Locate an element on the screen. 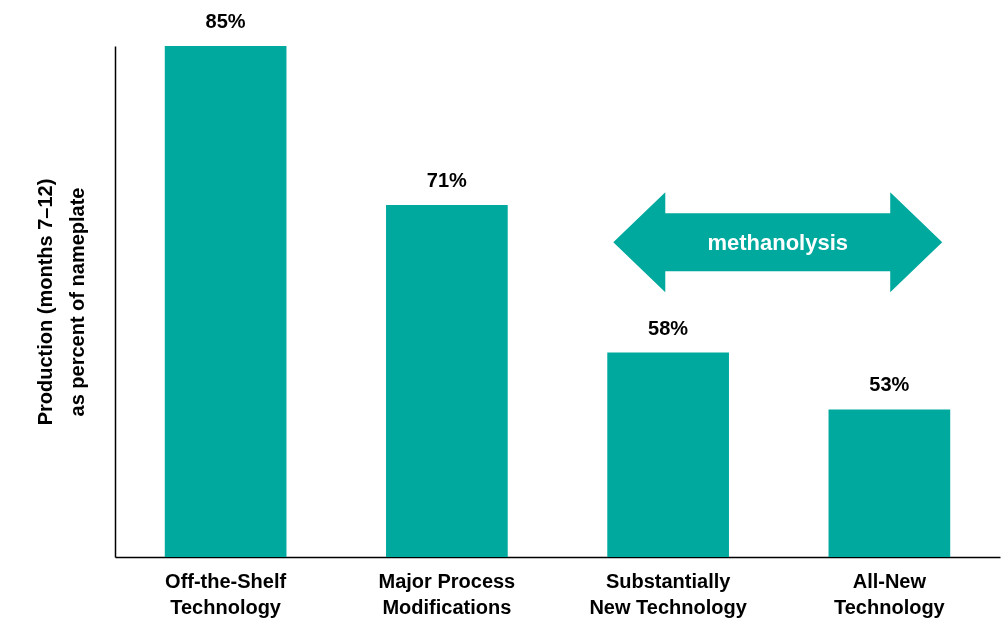 This screenshot has height=636, width=1001. data-label: 71% is located at coordinates (447, 179).